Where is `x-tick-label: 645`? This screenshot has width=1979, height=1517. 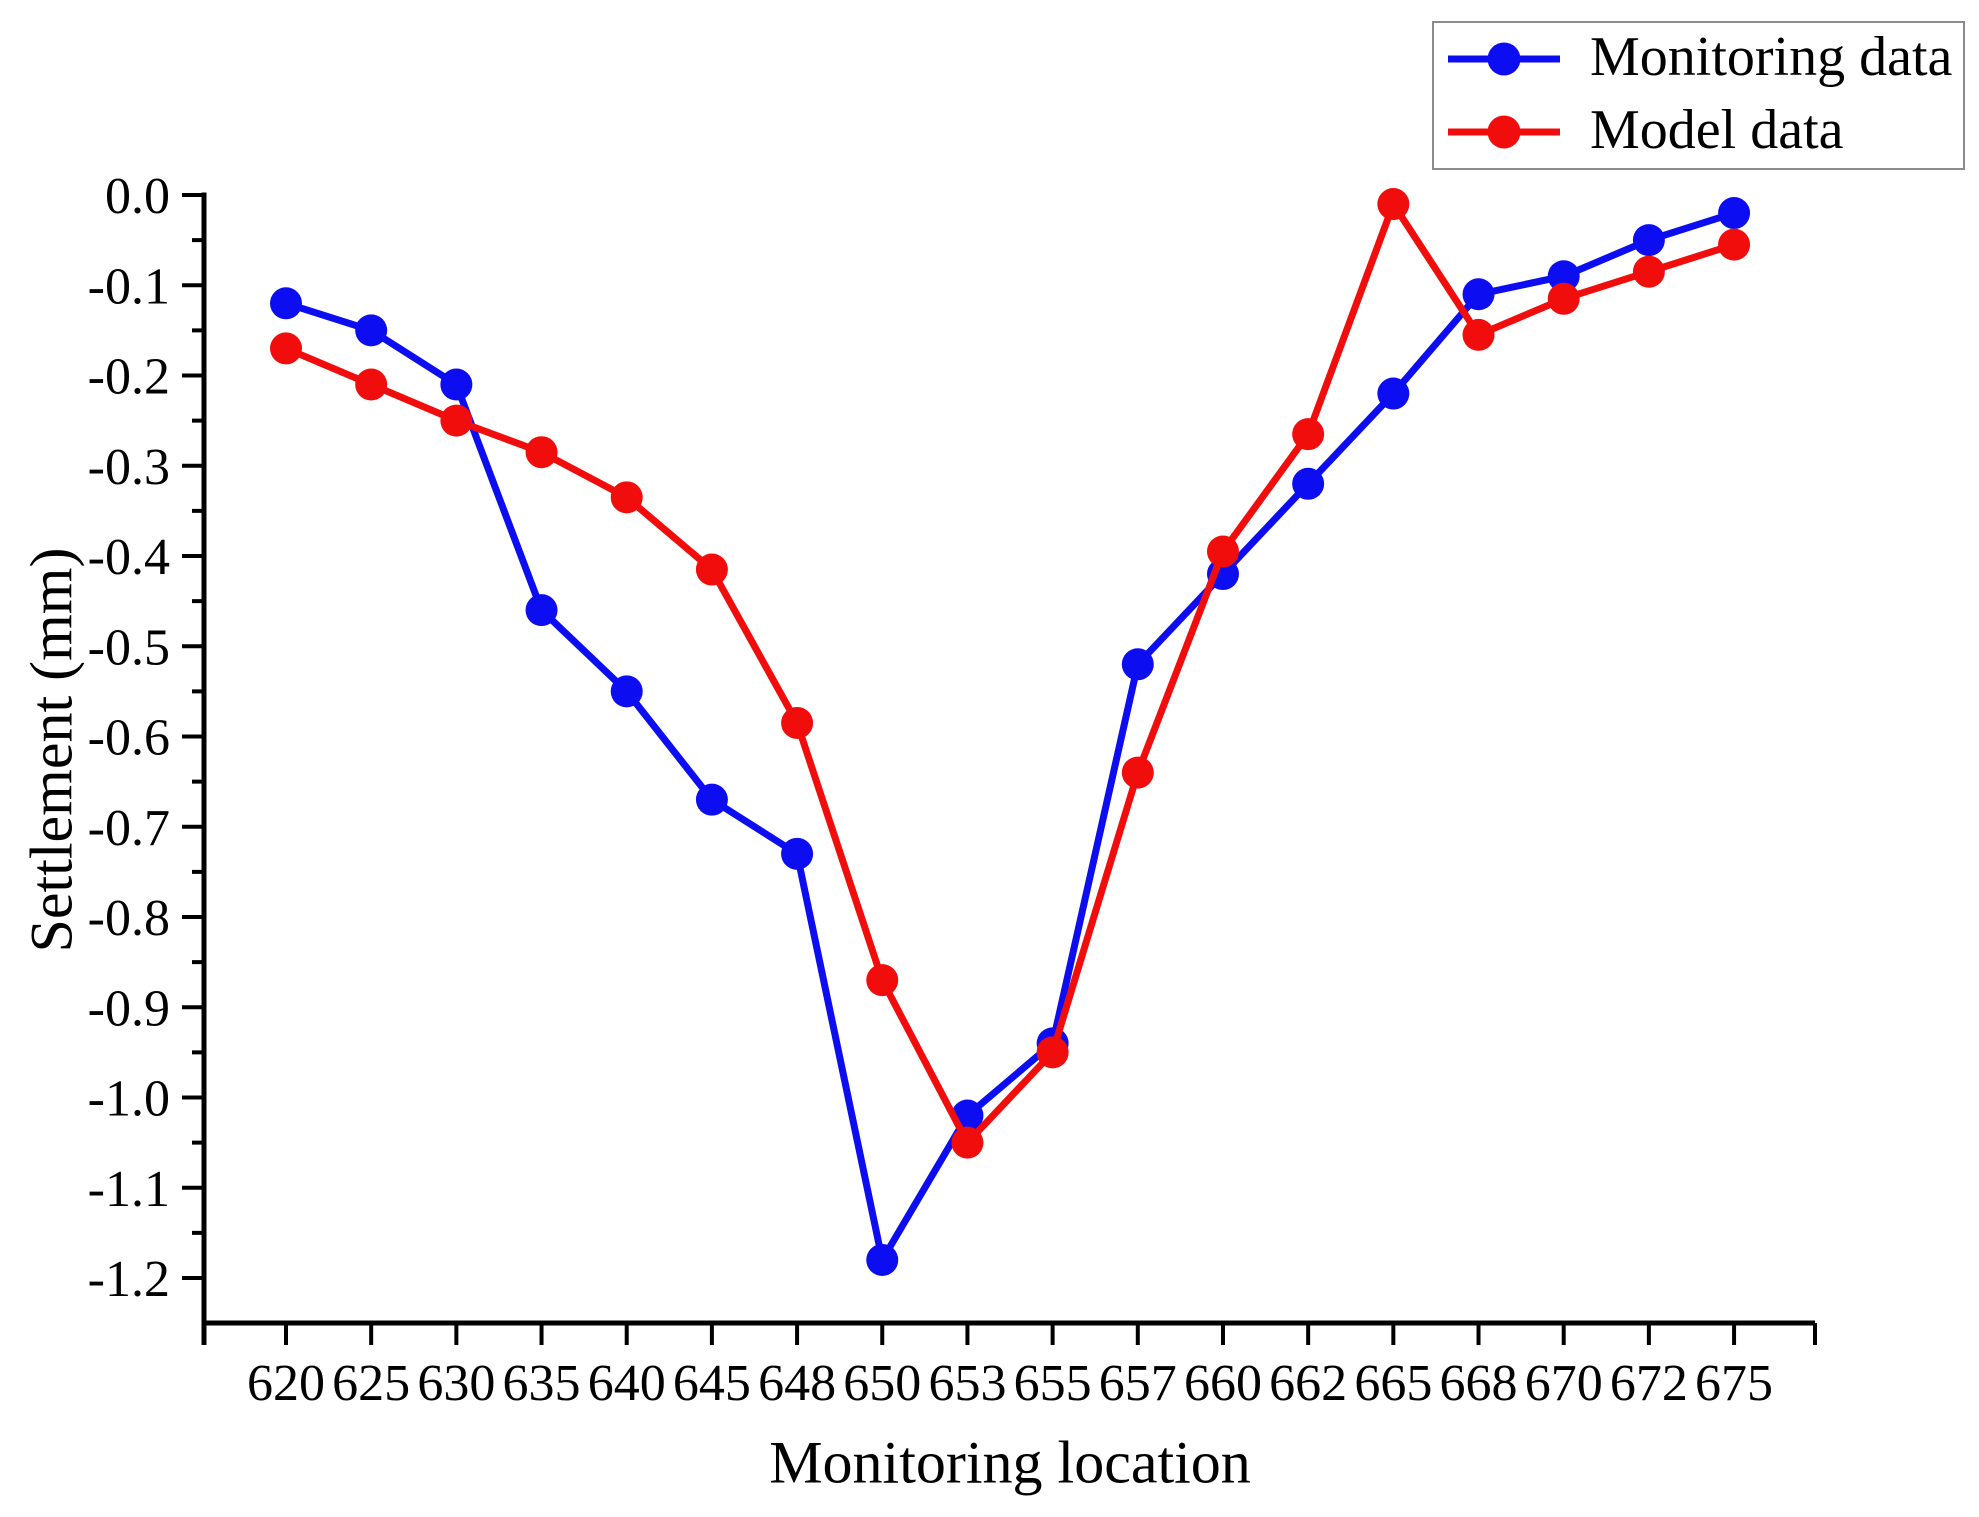
x-tick-label: 645 is located at coordinates (712, 1383).